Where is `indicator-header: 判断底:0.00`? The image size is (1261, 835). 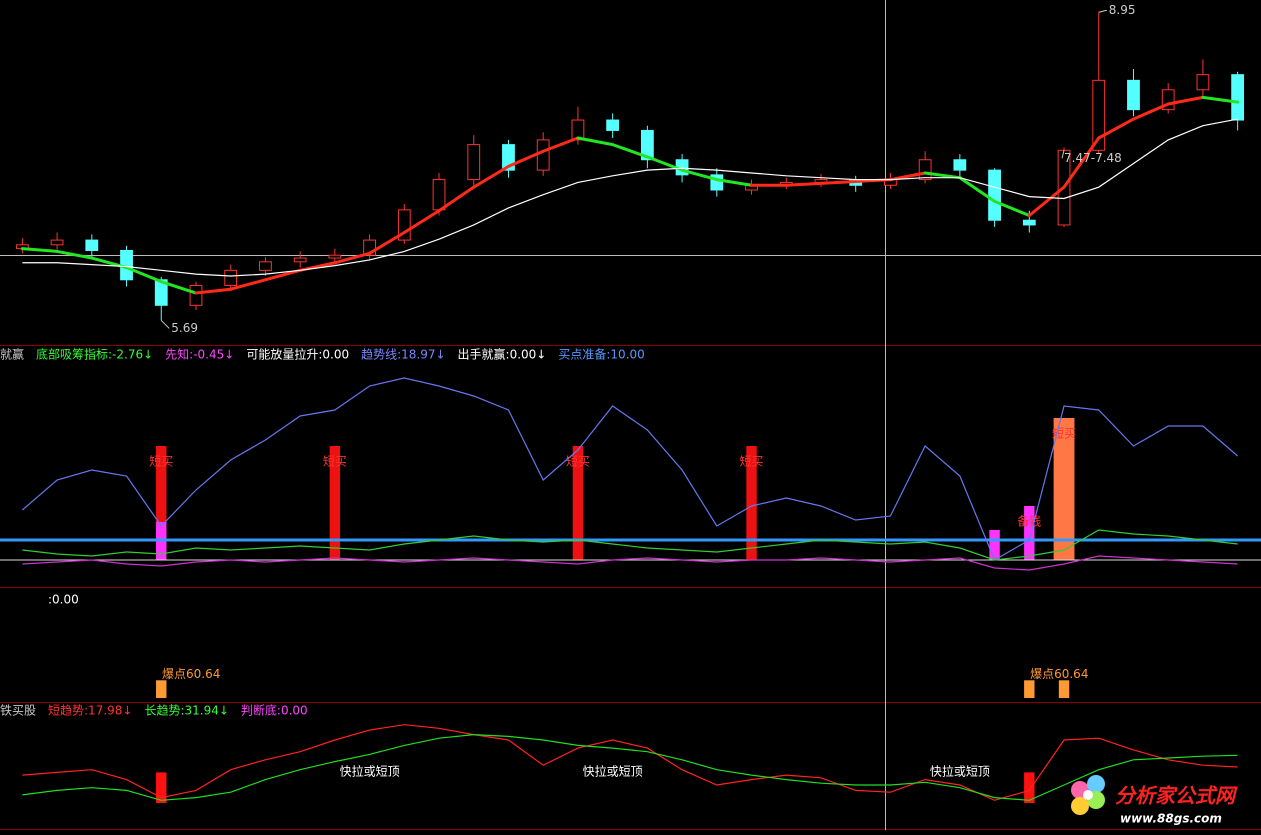 indicator-header: 判断底:0.00 is located at coordinates (274, 710).